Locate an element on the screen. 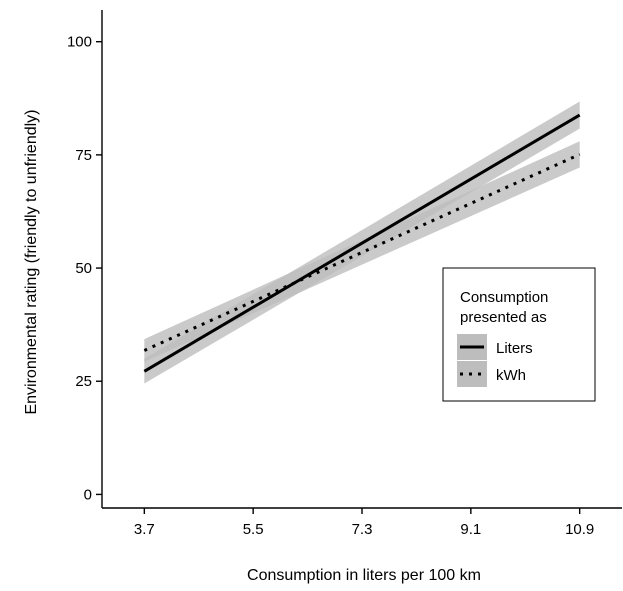 This screenshot has height=591, width=623. x-tick-label: 5.5 is located at coordinates (253, 529).